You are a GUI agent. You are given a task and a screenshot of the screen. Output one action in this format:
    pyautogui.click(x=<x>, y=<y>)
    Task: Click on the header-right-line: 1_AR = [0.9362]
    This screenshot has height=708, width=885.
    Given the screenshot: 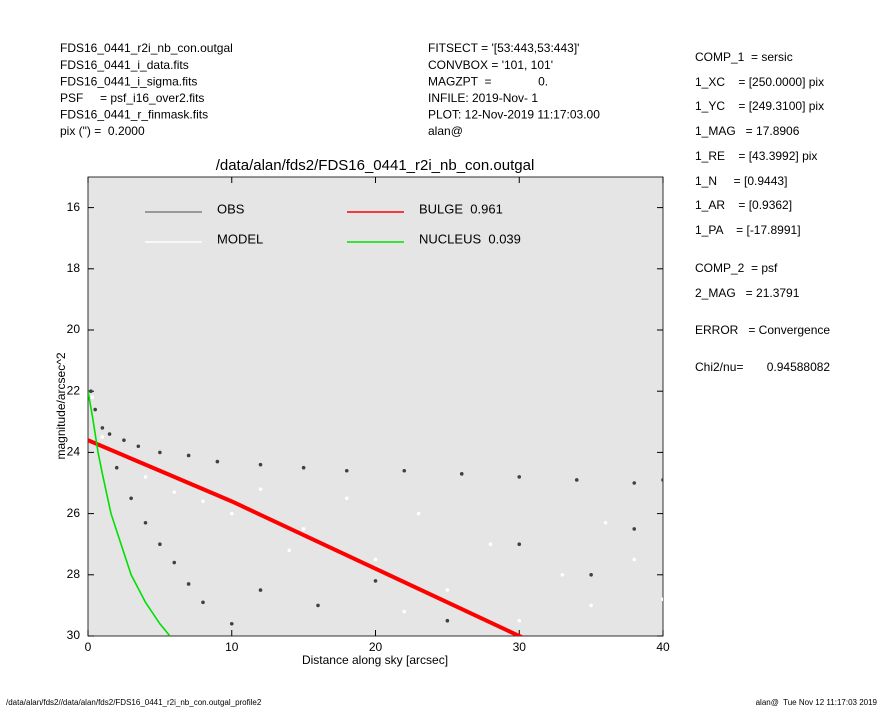 What is the action you would take?
    pyautogui.click(x=743, y=205)
    